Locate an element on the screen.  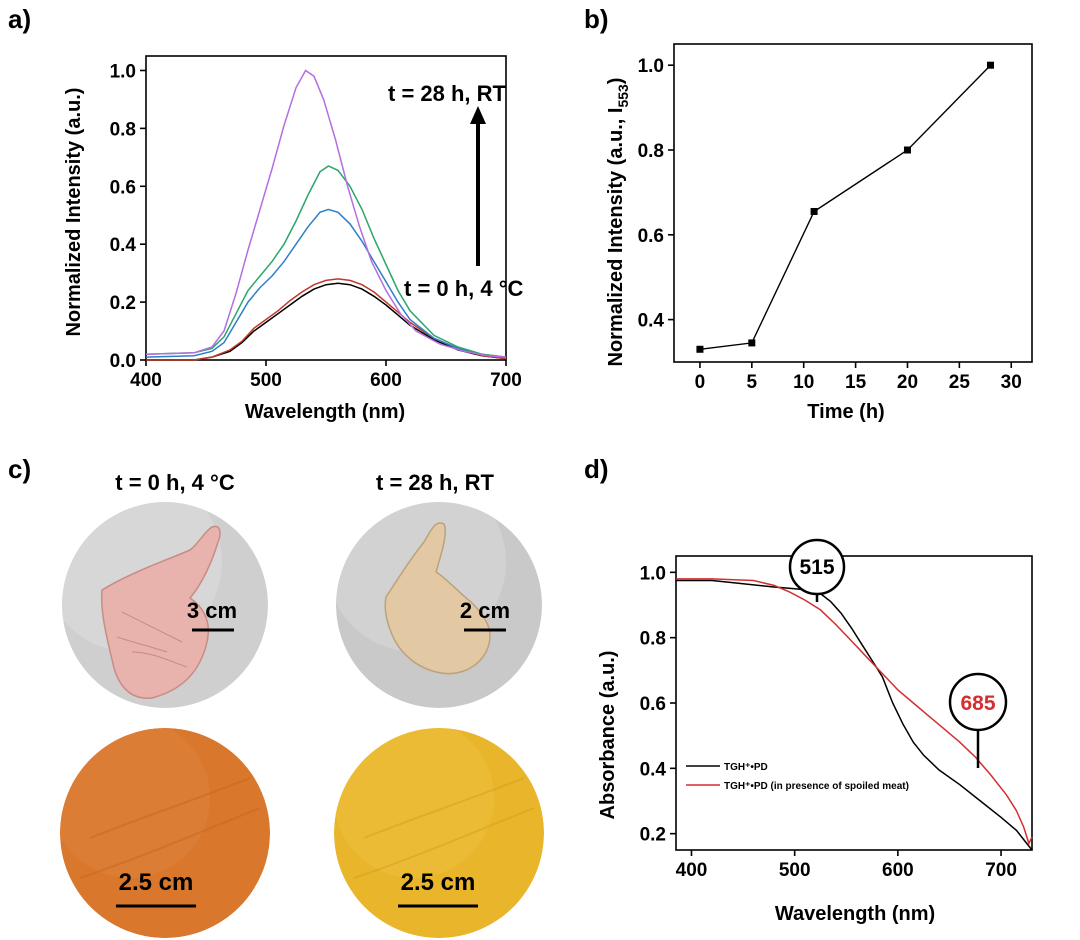
photo-fresh-sensor-film: 2.5 cm is located at coordinates (165, 833).